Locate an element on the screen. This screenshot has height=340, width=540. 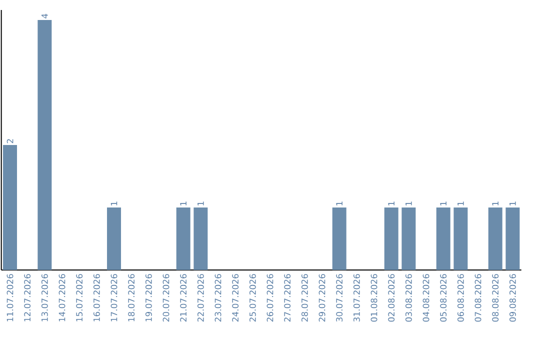
x-tick-label: 03.08.2026 is located at coordinates (408, 298).